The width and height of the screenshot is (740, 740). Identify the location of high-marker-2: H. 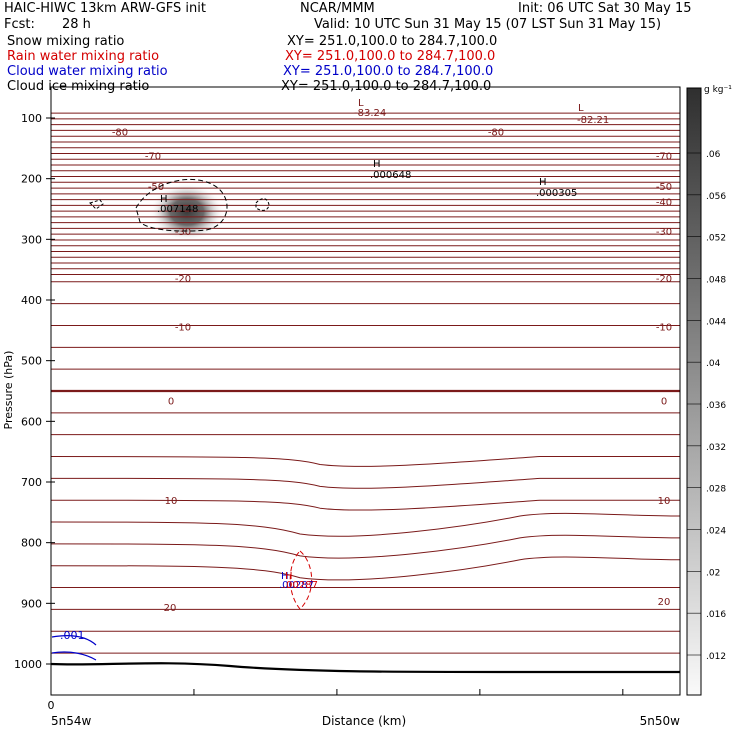
(543, 182).